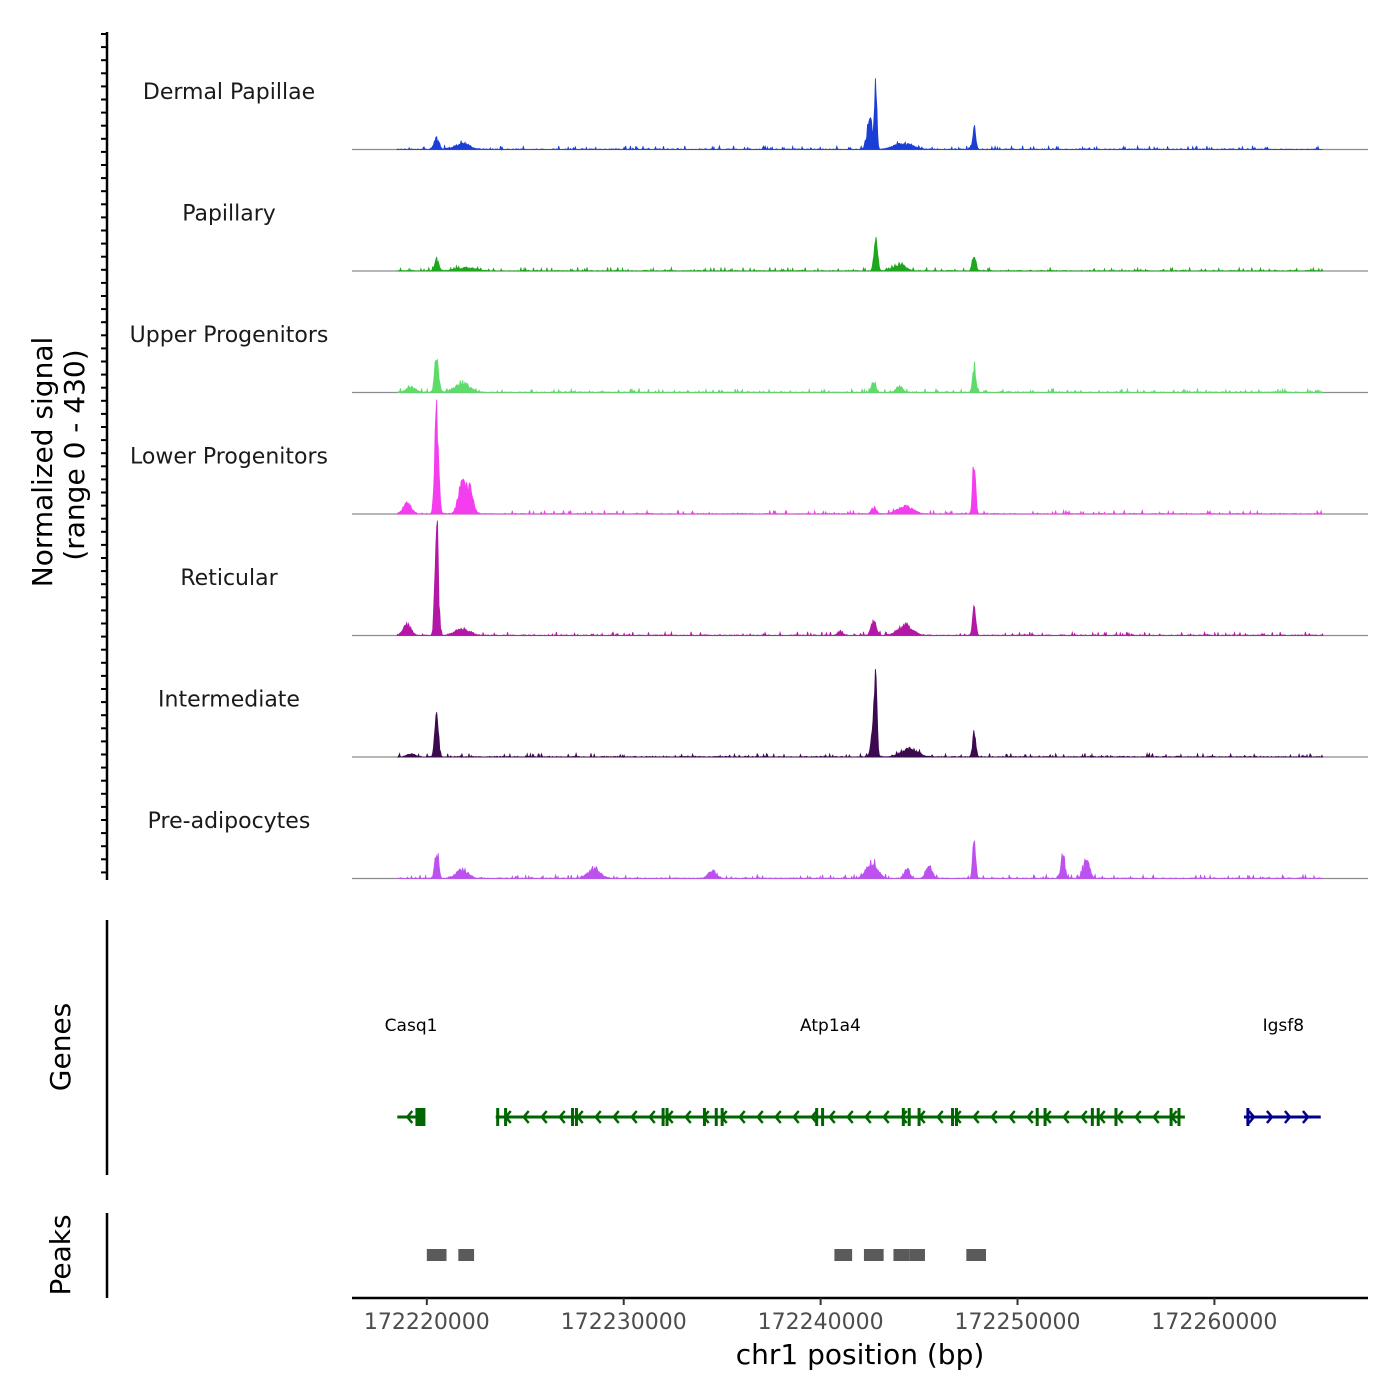 The width and height of the screenshot is (1400, 1400). I want to click on y-axis-title-main: Normalized signal, so click(42, 462).